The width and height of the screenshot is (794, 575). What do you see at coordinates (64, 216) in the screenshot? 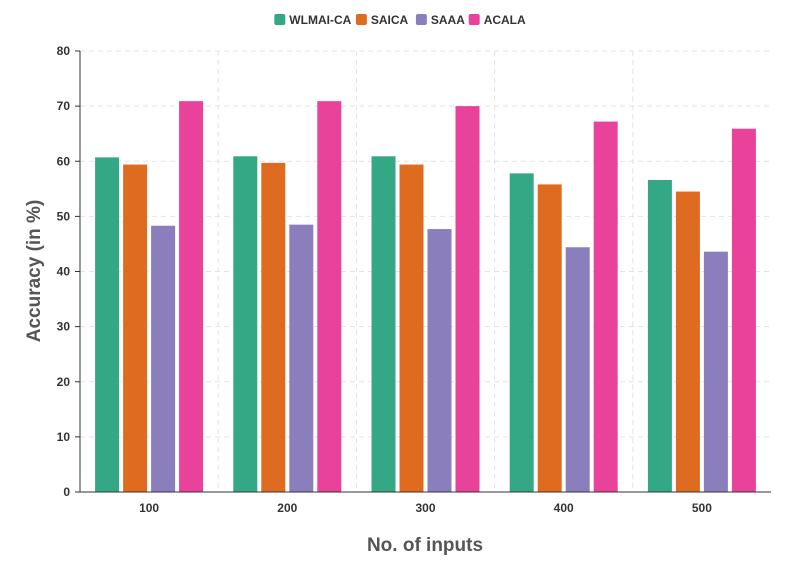
I see `y-tick-label: 50` at bounding box center [64, 216].